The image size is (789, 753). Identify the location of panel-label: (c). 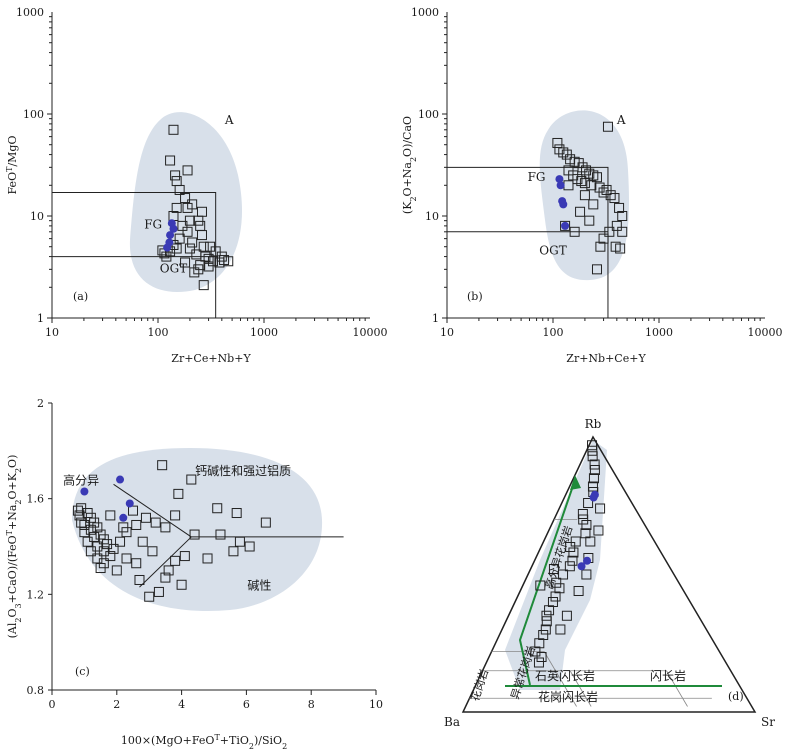
(82, 671).